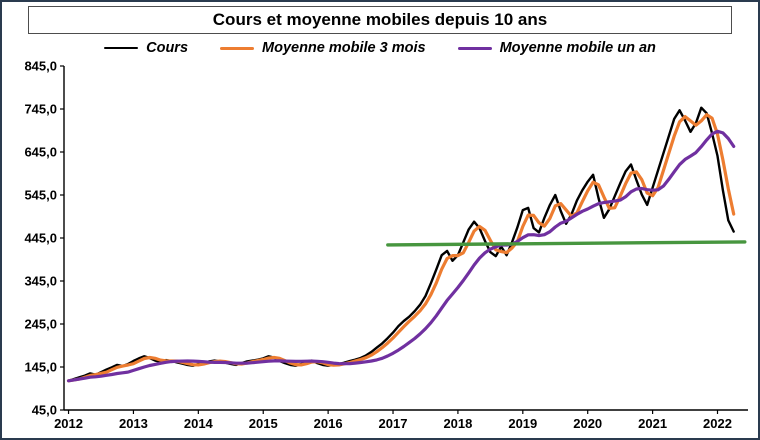 This screenshot has width=760, height=440. I want to click on legend-label-cours: Cours, so click(167, 48).